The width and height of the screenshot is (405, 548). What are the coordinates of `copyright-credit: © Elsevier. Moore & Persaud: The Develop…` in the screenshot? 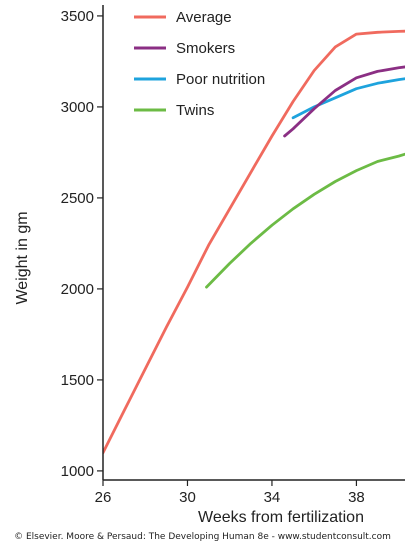 It's located at (202, 537).